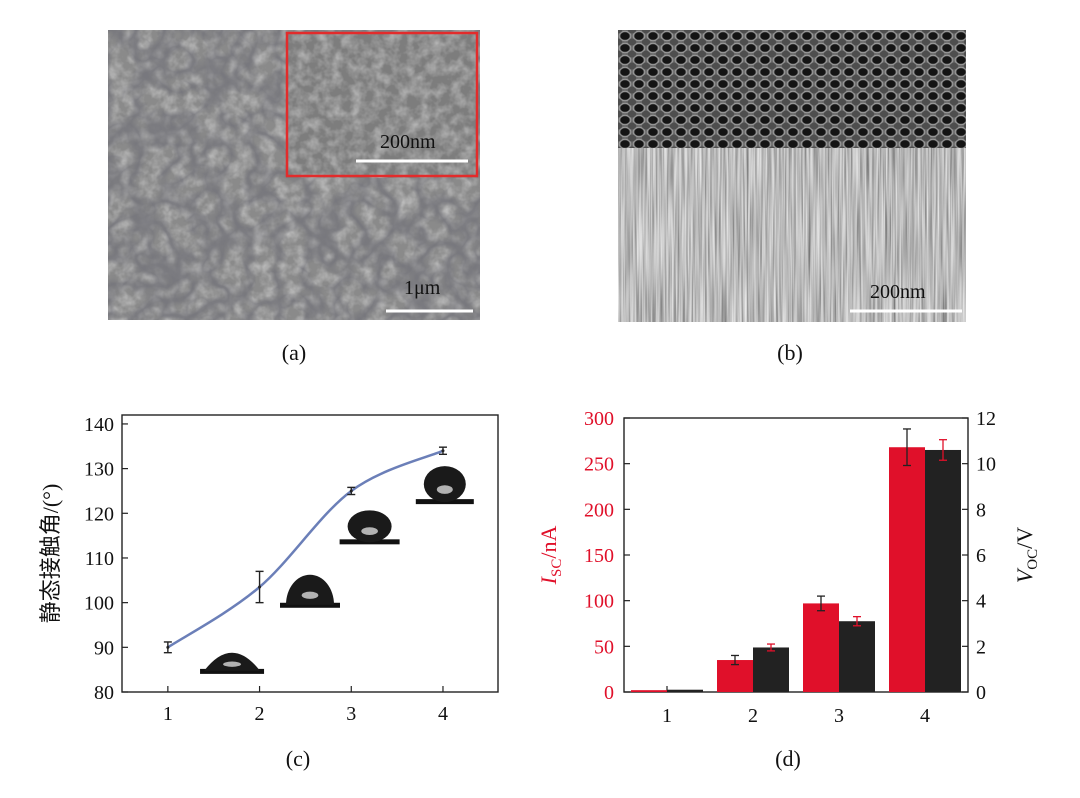 This screenshot has width=1080, height=798. I want to click on x-tick-label-c: 2, so click(260, 714).